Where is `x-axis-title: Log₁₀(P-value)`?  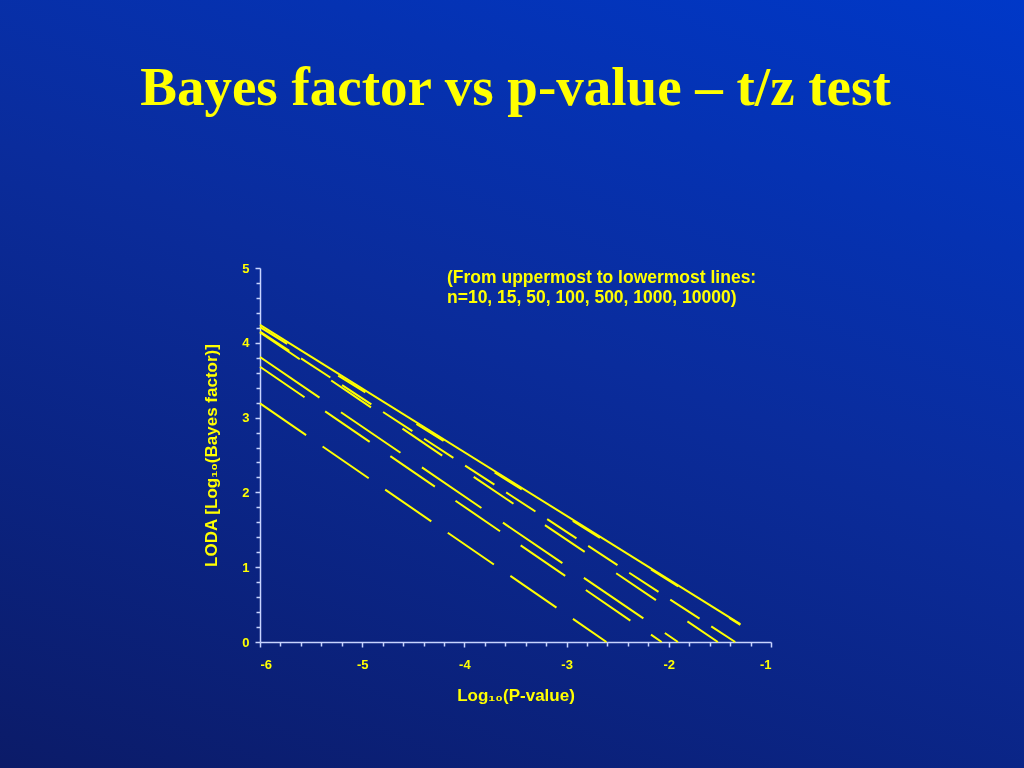
x-axis-title: Log₁₀(P-value) is located at coordinates (516, 695).